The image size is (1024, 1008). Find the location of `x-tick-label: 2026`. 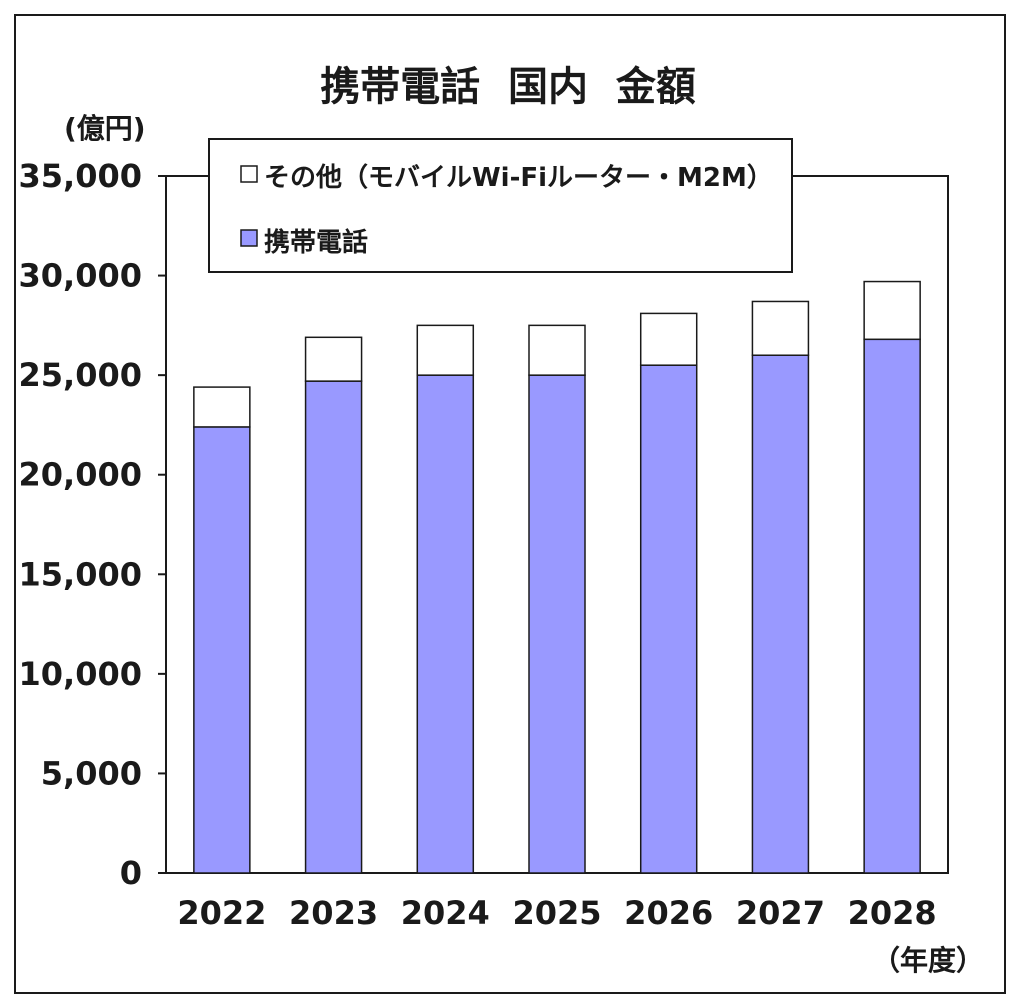

x-tick-label: 2026 is located at coordinates (668, 913).